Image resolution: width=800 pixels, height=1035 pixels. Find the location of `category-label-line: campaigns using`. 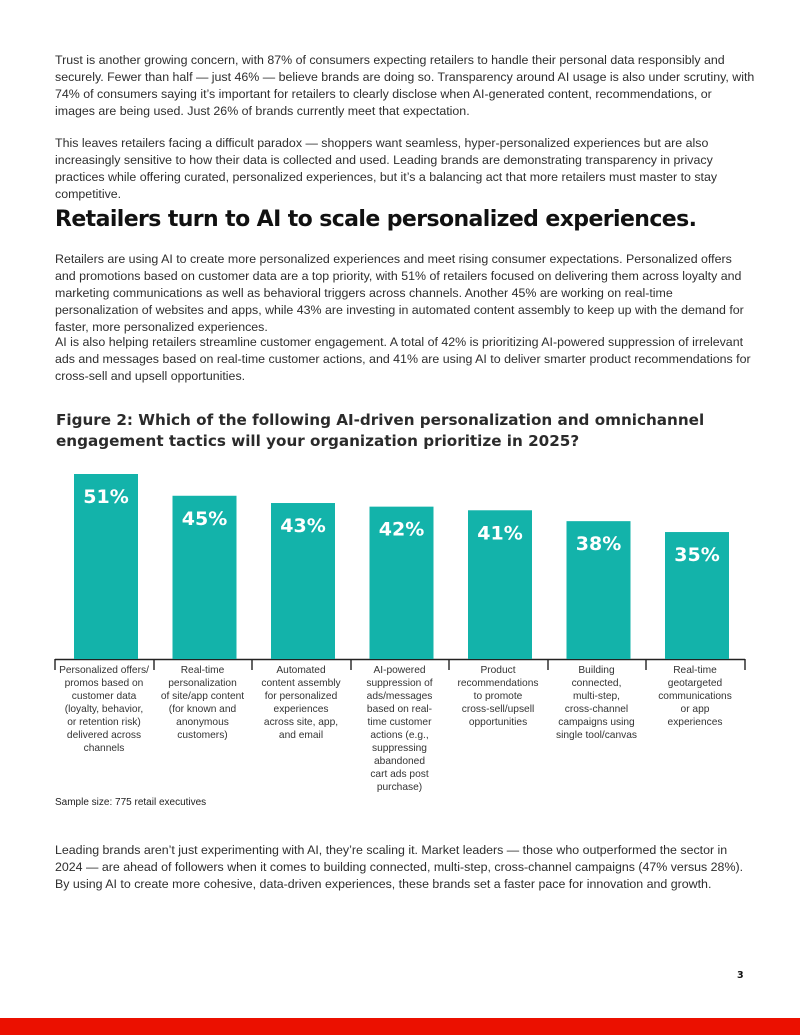

category-label-line: campaigns using is located at coordinates (596, 722).